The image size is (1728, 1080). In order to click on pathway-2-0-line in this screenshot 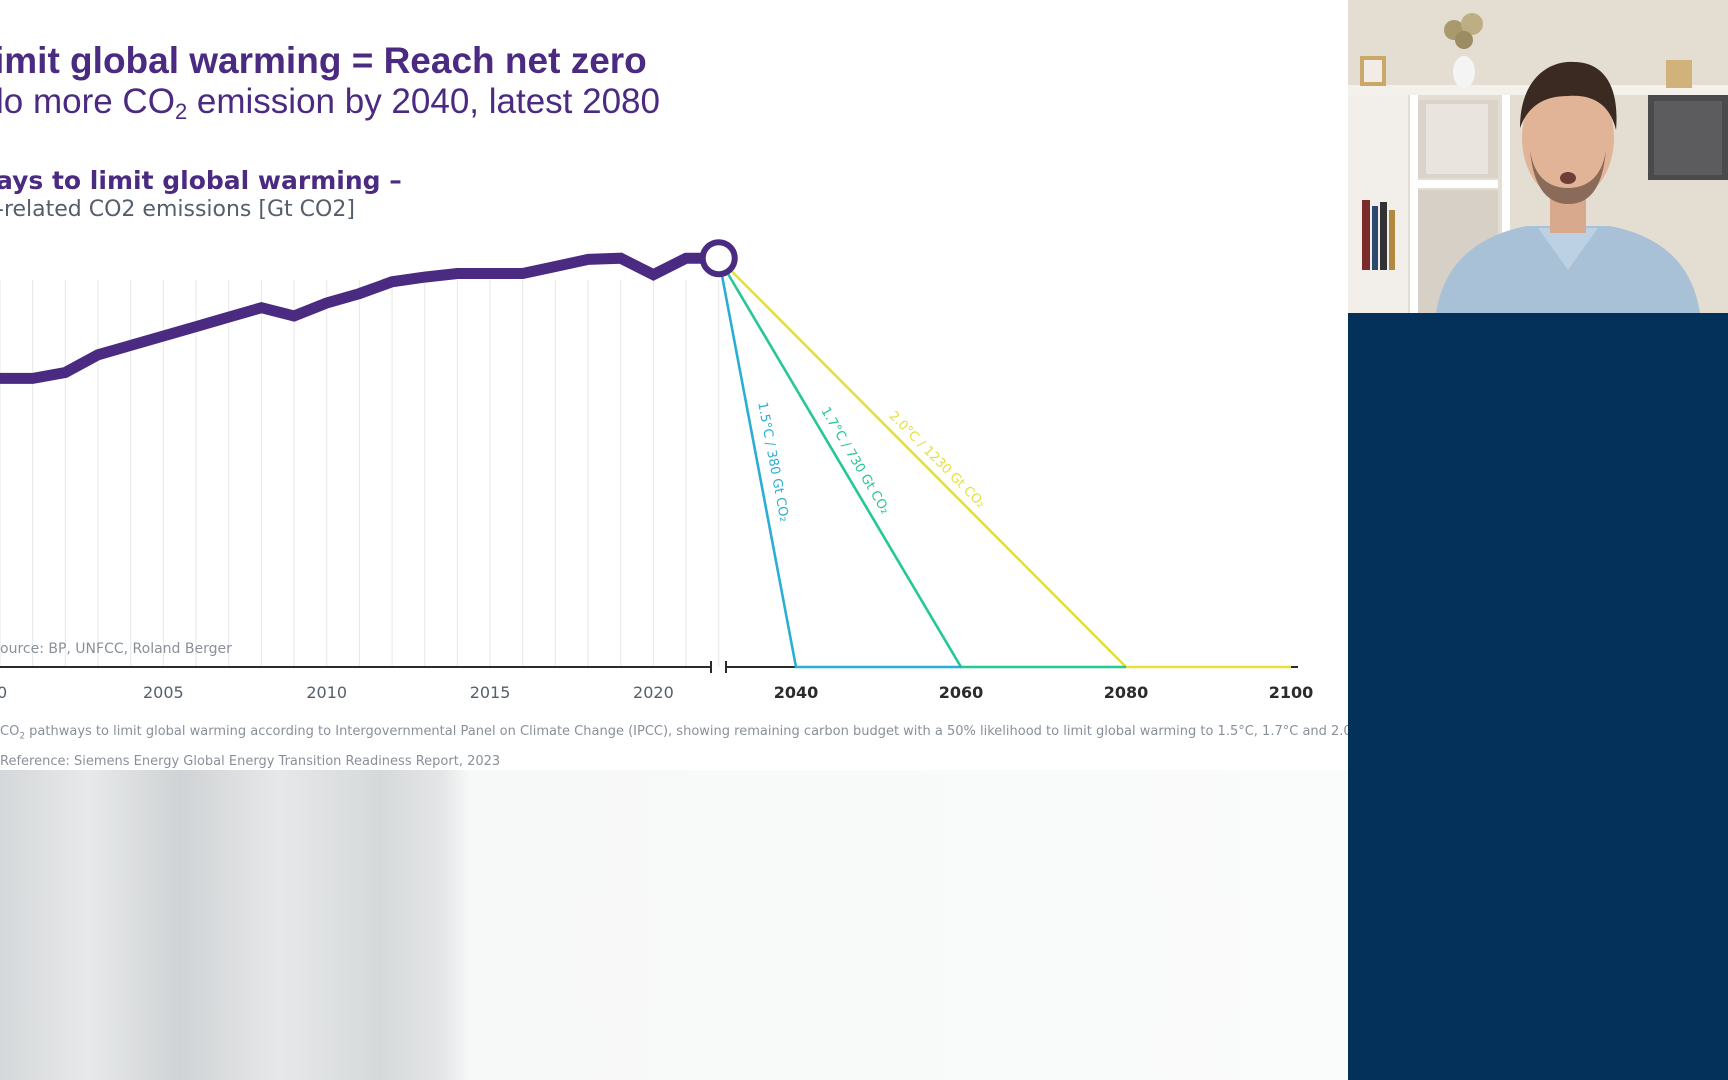, I will do `click(1004, 463)`.